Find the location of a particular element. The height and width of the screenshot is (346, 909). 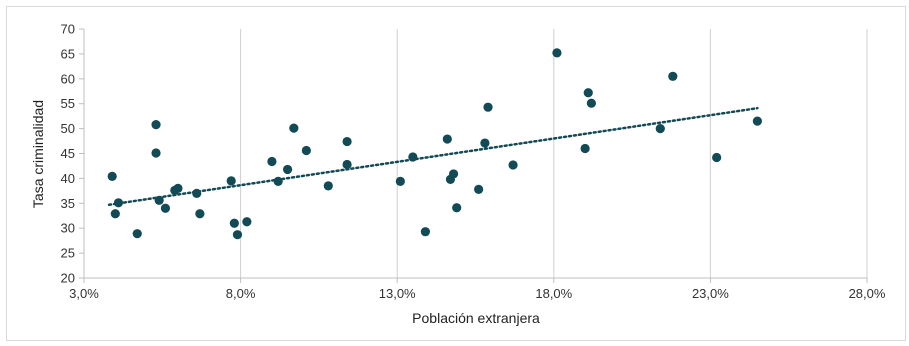

x-tick-label: 3,0% is located at coordinates (84, 293).